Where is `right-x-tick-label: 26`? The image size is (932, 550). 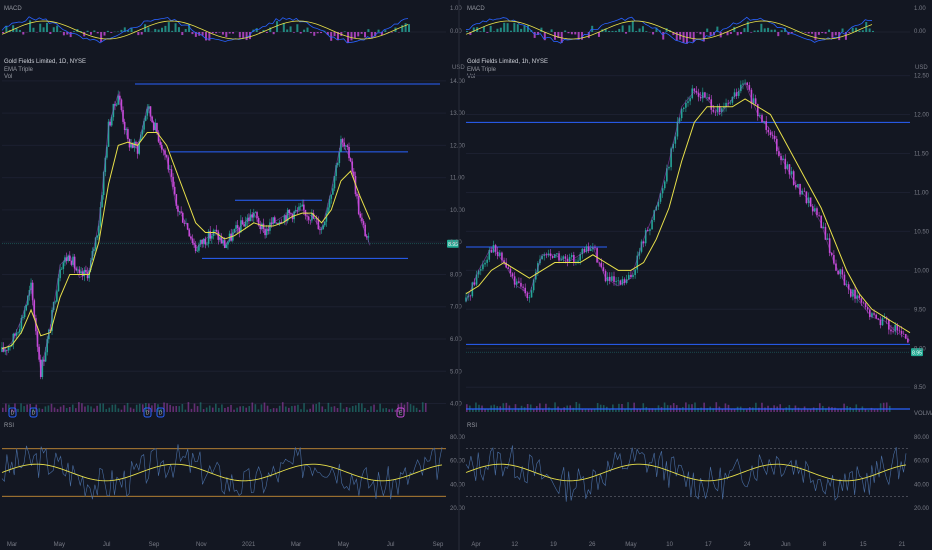 right-x-tick-label: 26 is located at coordinates (592, 545).